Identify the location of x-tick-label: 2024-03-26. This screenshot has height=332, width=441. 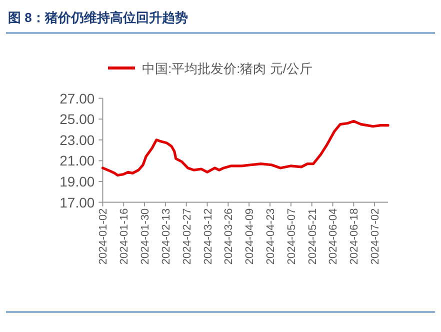
(229, 236).